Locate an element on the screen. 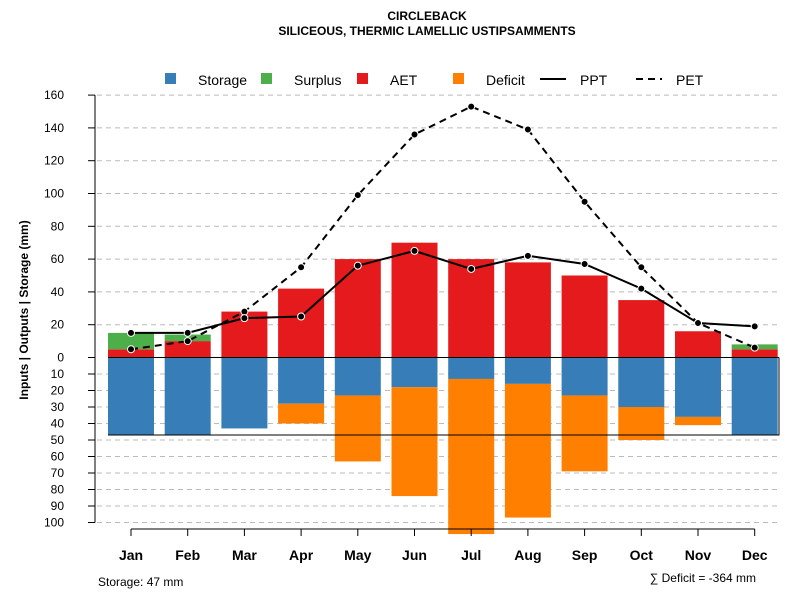  deficit-bar-Sep is located at coordinates (584, 433).